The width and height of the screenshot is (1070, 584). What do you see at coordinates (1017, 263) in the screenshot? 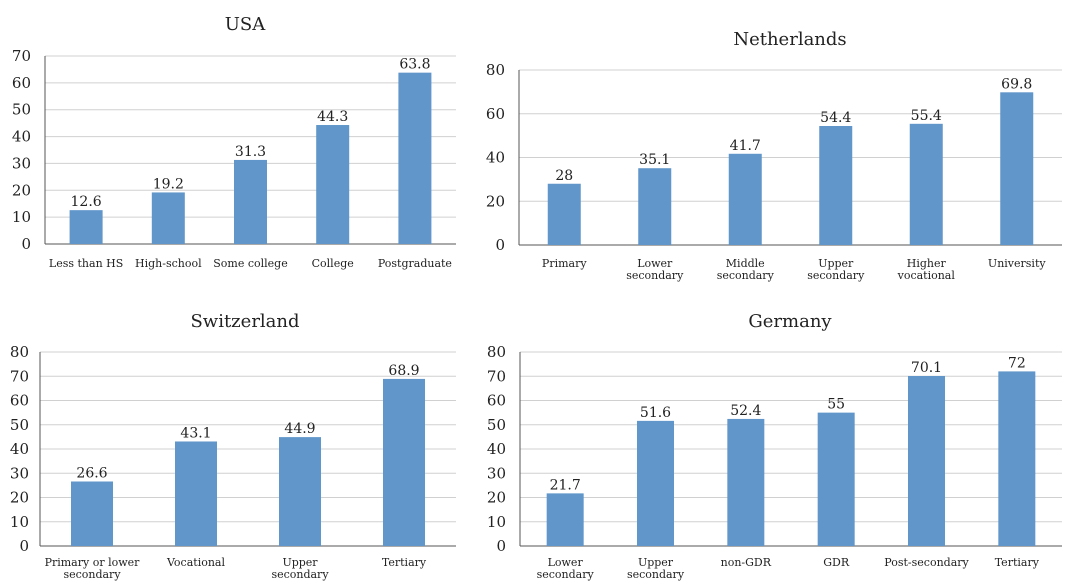
I see `x-tick-label: University` at bounding box center [1017, 263].